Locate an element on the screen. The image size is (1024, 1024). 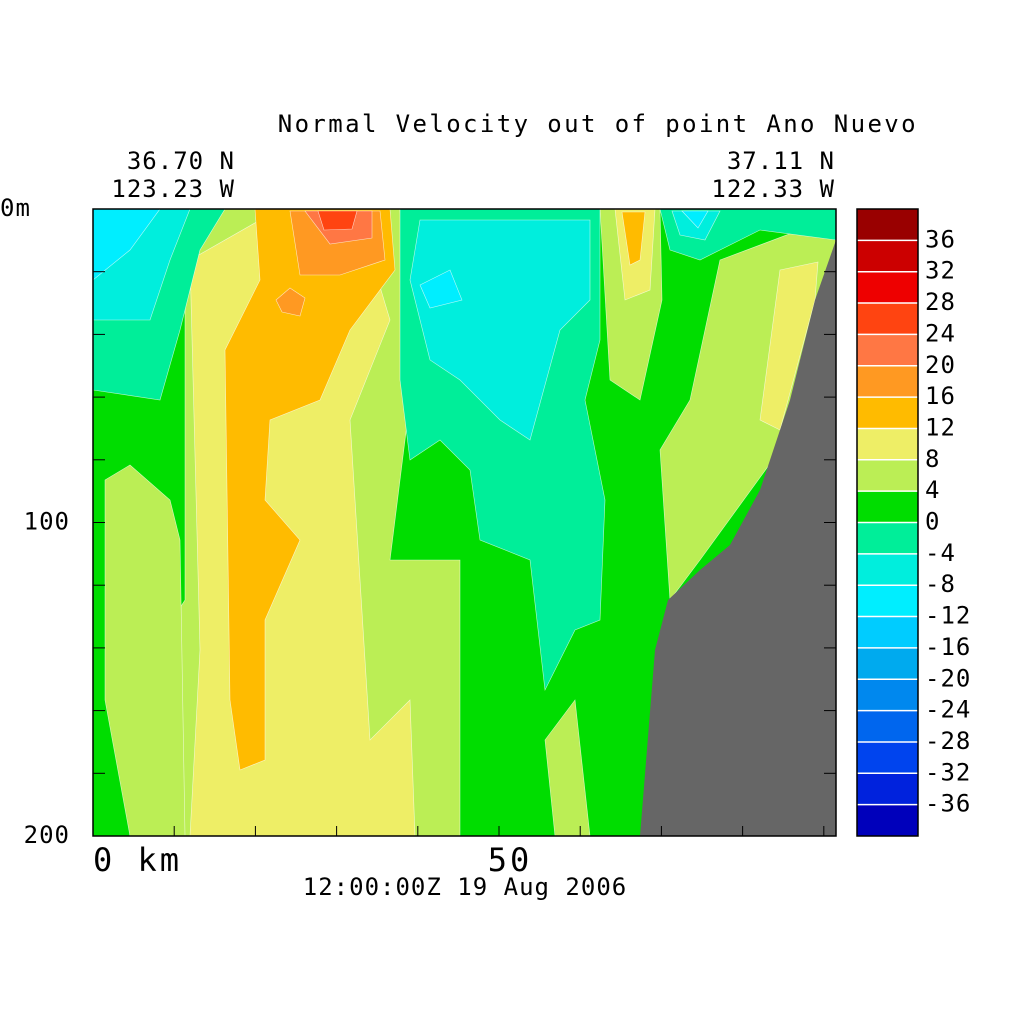
x-tick-label: 0 km is located at coordinates (137, 860).